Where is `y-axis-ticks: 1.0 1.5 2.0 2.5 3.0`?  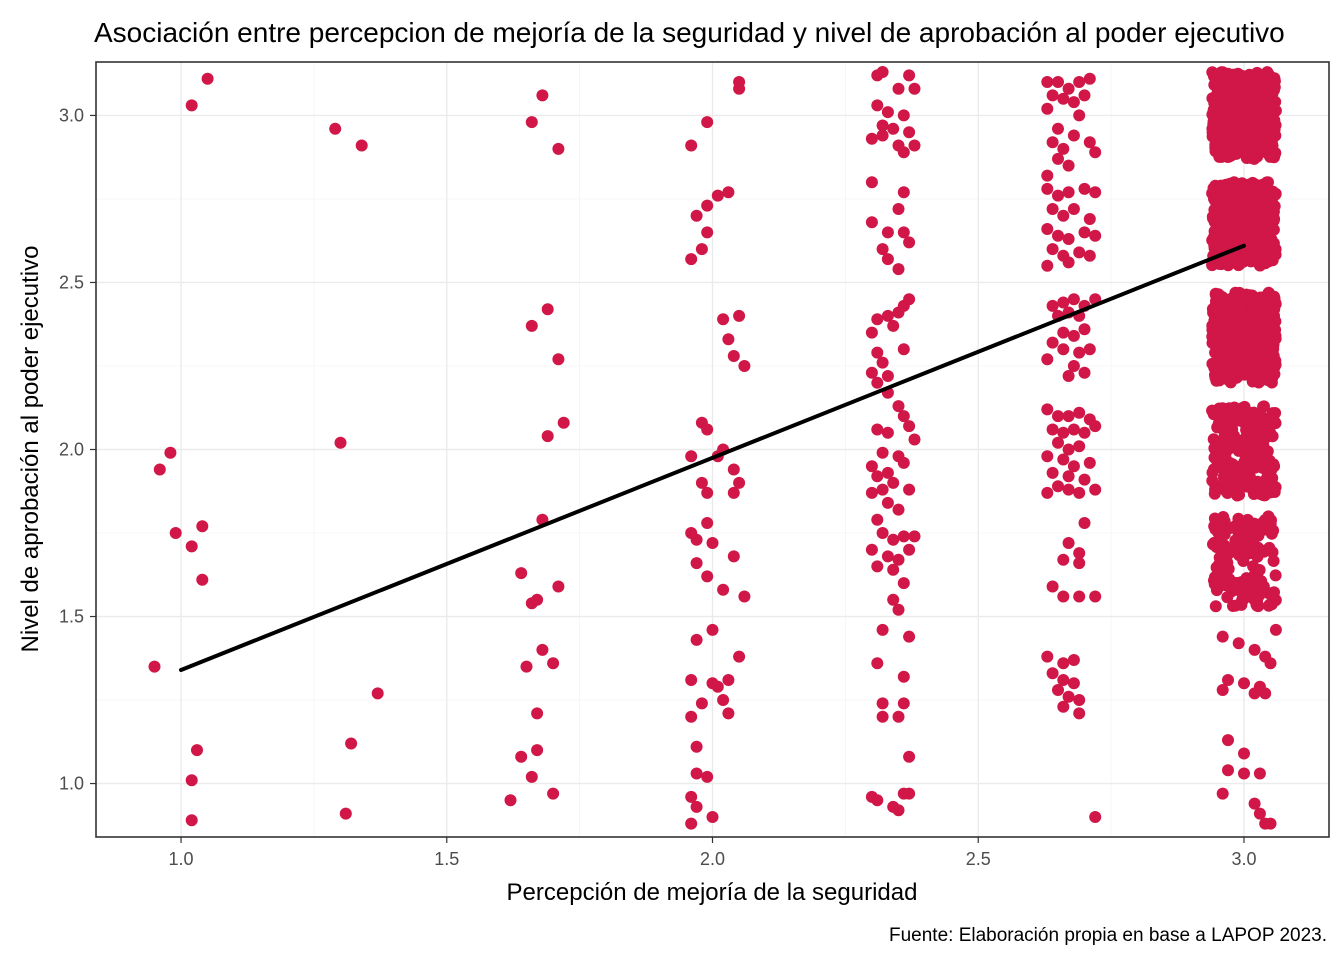 y-axis-ticks: 1.0 1.5 2.0 2.5 3.0 is located at coordinates (77, 449).